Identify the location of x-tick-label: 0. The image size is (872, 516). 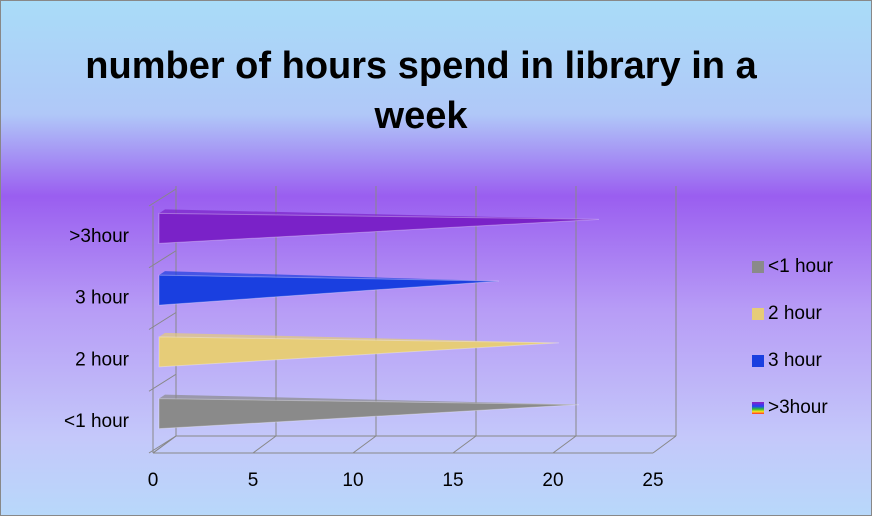
(153, 480).